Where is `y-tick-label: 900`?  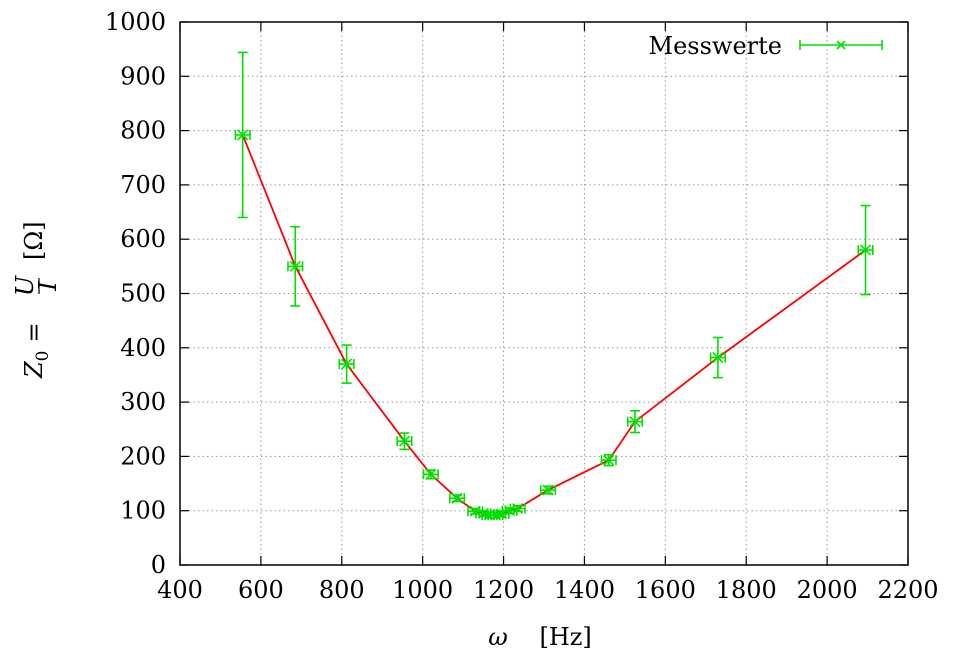 y-tick-label: 900 is located at coordinates (143, 76).